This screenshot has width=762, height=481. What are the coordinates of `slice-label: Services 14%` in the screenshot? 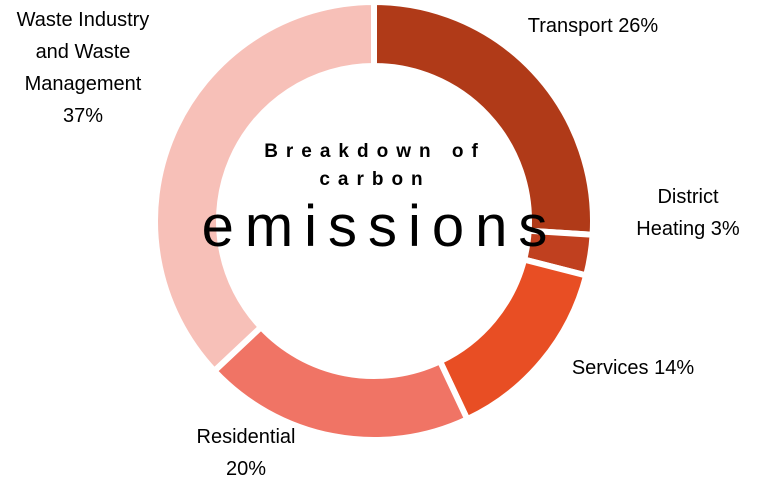 It's located at (633, 368).